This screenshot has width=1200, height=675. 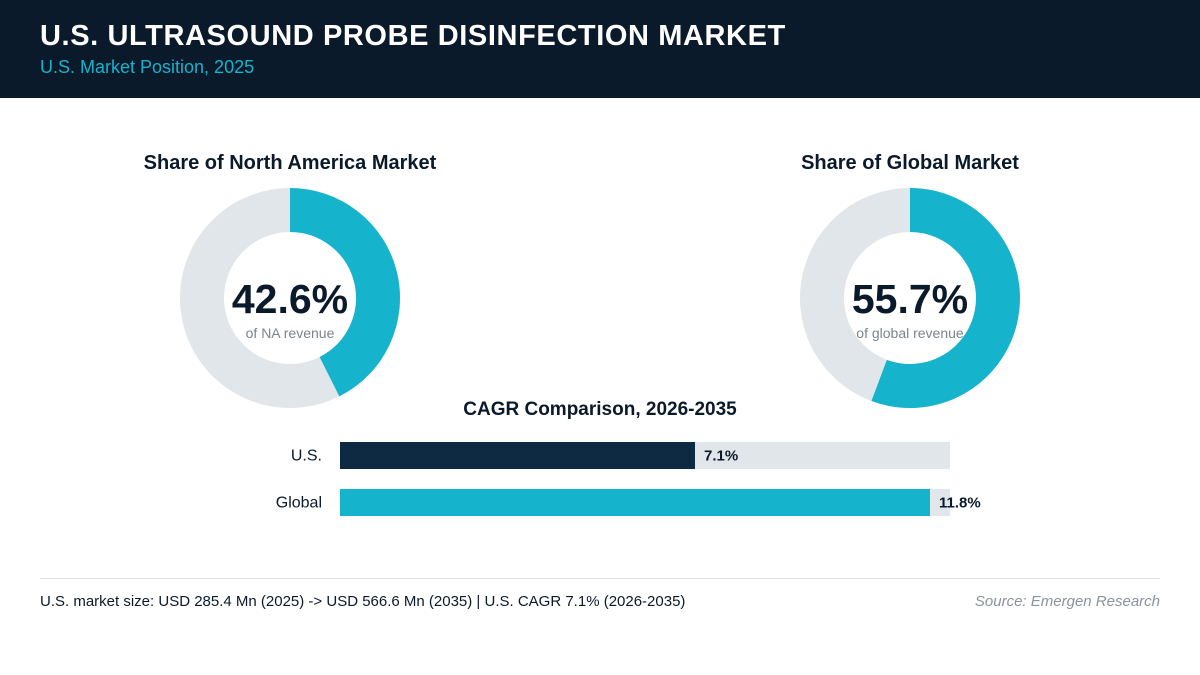 What do you see at coordinates (147, 67) in the screenshot?
I see `page-subtitle: U.S. Market Position, 2025` at bounding box center [147, 67].